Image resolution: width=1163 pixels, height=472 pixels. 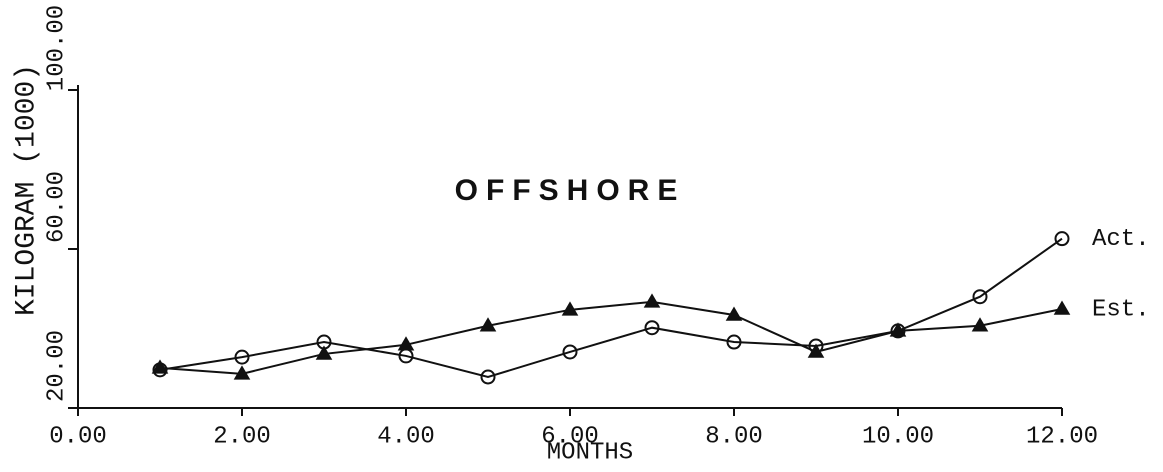 What do you see at coordinates (56, 207) in the screenshot?
I see `y-tick-label: 60.00` at bounding box center [56, 207].